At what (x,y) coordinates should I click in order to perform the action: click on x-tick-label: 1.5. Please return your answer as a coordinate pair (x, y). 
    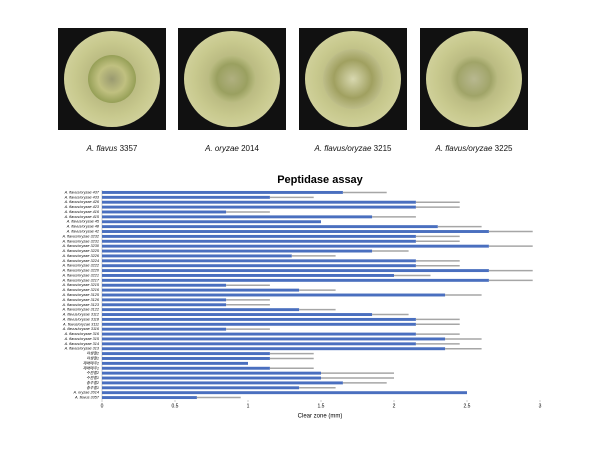
    Looking at the image, I should click on (321, 406).